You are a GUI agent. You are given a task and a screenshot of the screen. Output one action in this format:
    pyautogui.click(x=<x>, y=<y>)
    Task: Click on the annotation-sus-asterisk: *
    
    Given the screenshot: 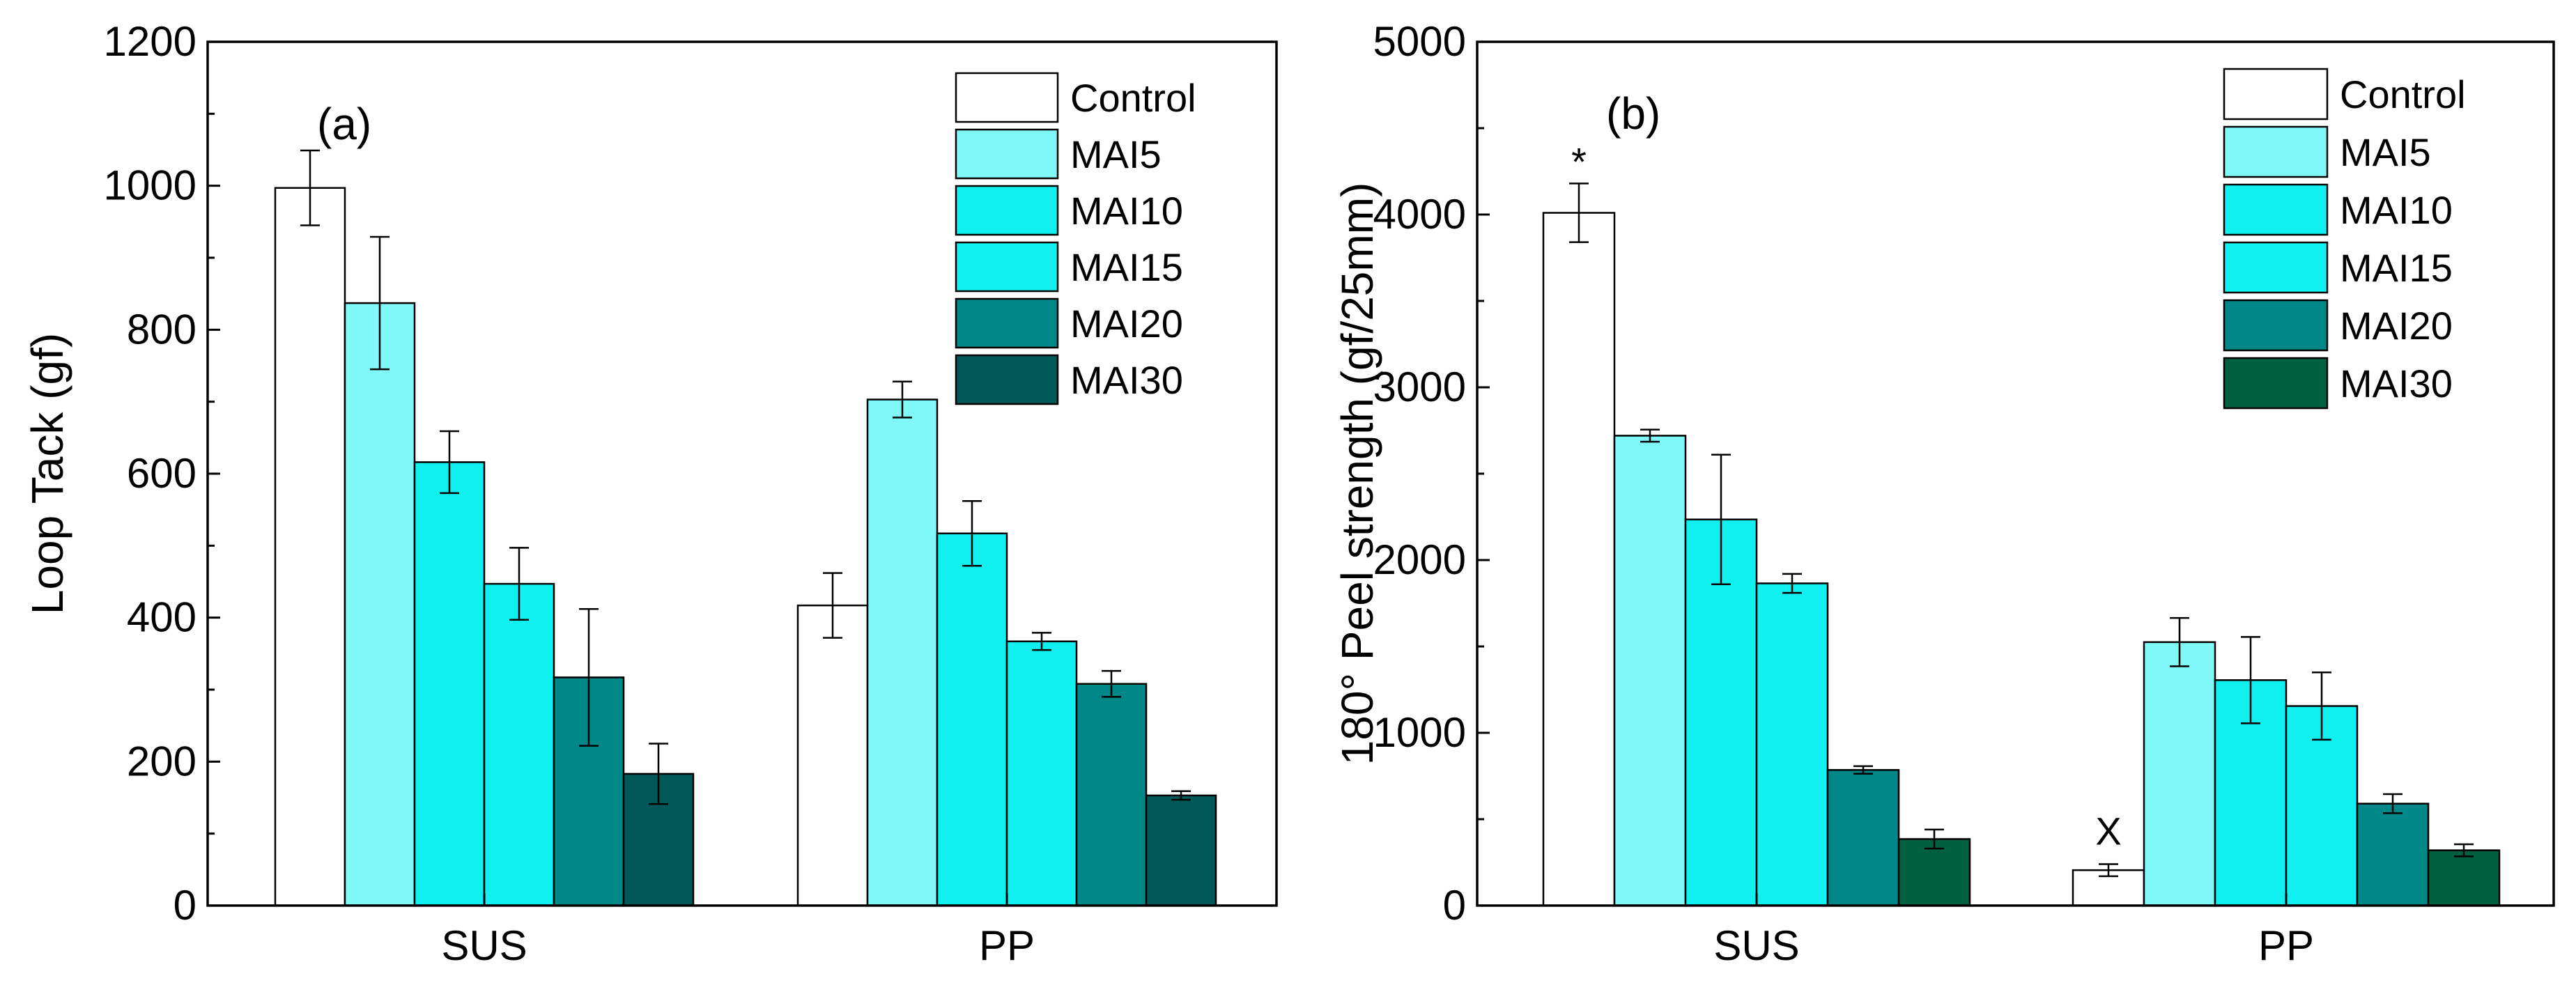 What is the action you would take?
    pyautogui.click(x=1579, y=161)
    